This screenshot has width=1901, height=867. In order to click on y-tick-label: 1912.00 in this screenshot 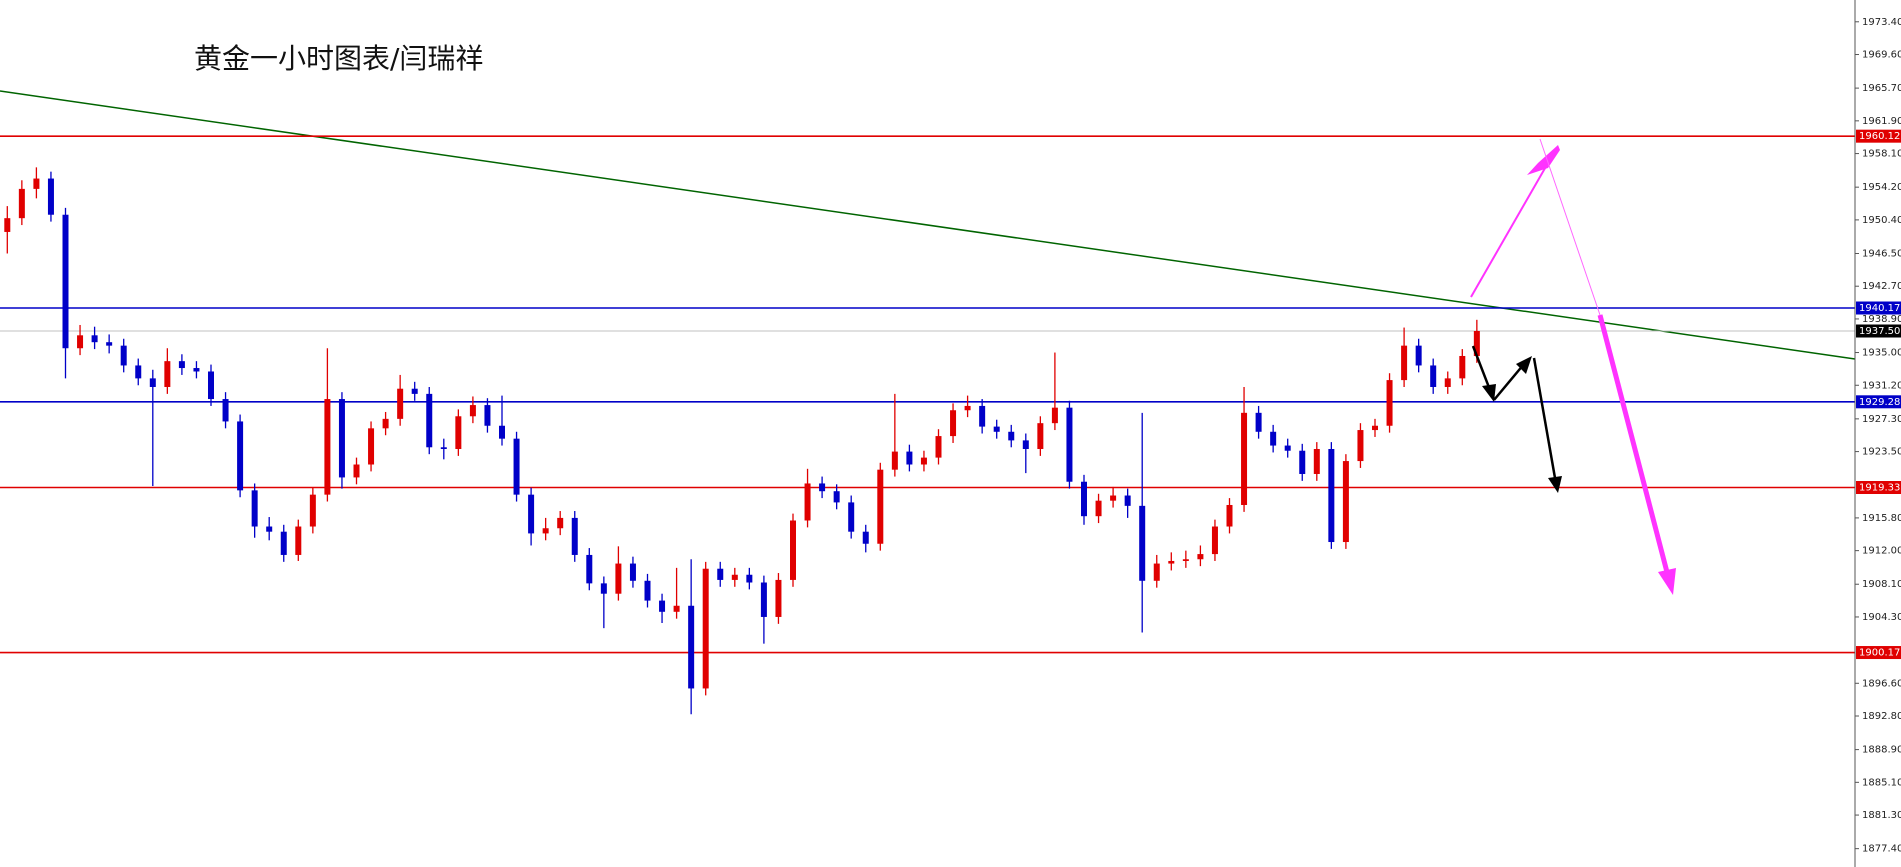, I will do `click(1881, 551)`.